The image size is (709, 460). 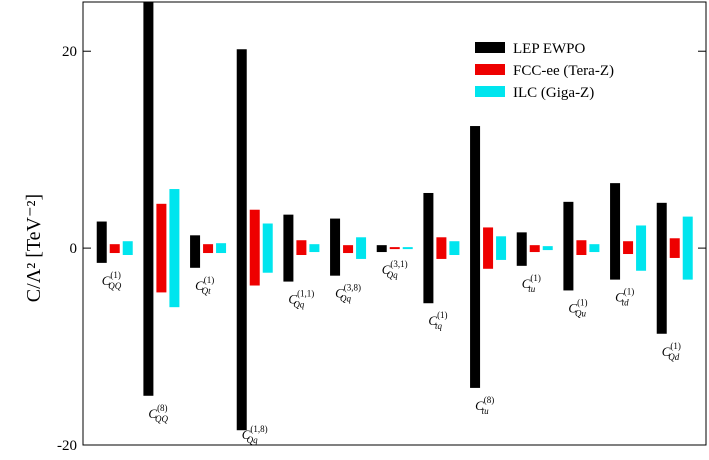 I want to click on y-tick-label: -20, so click(x=67, y=446).